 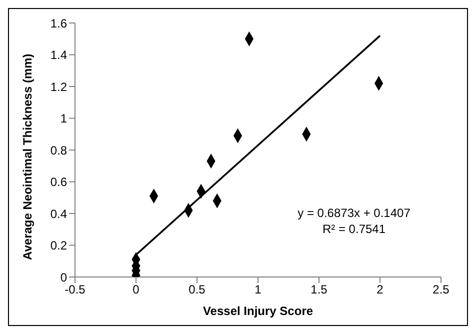 What do you see at coordinates (59, 55) in the screenshot?
I see `y-tick-label: 1.4` at bounding box center [59, 55].